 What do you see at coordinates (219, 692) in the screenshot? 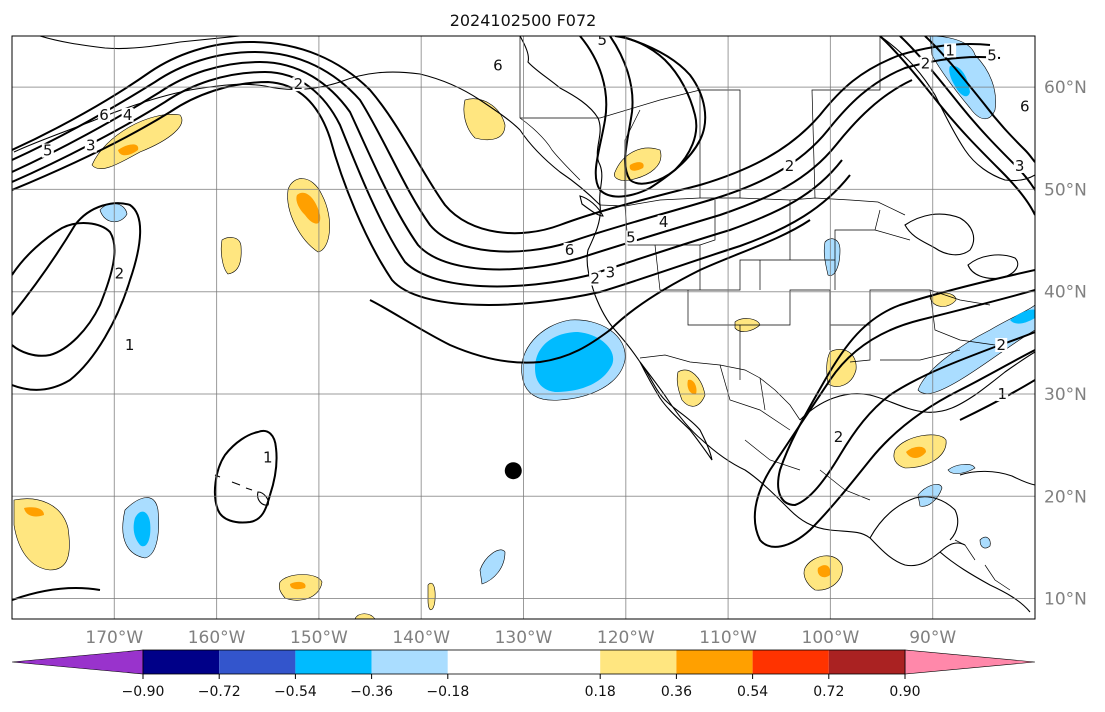
I see `colorbar-tick-label: −0.72` at bounding box center [219, 692].